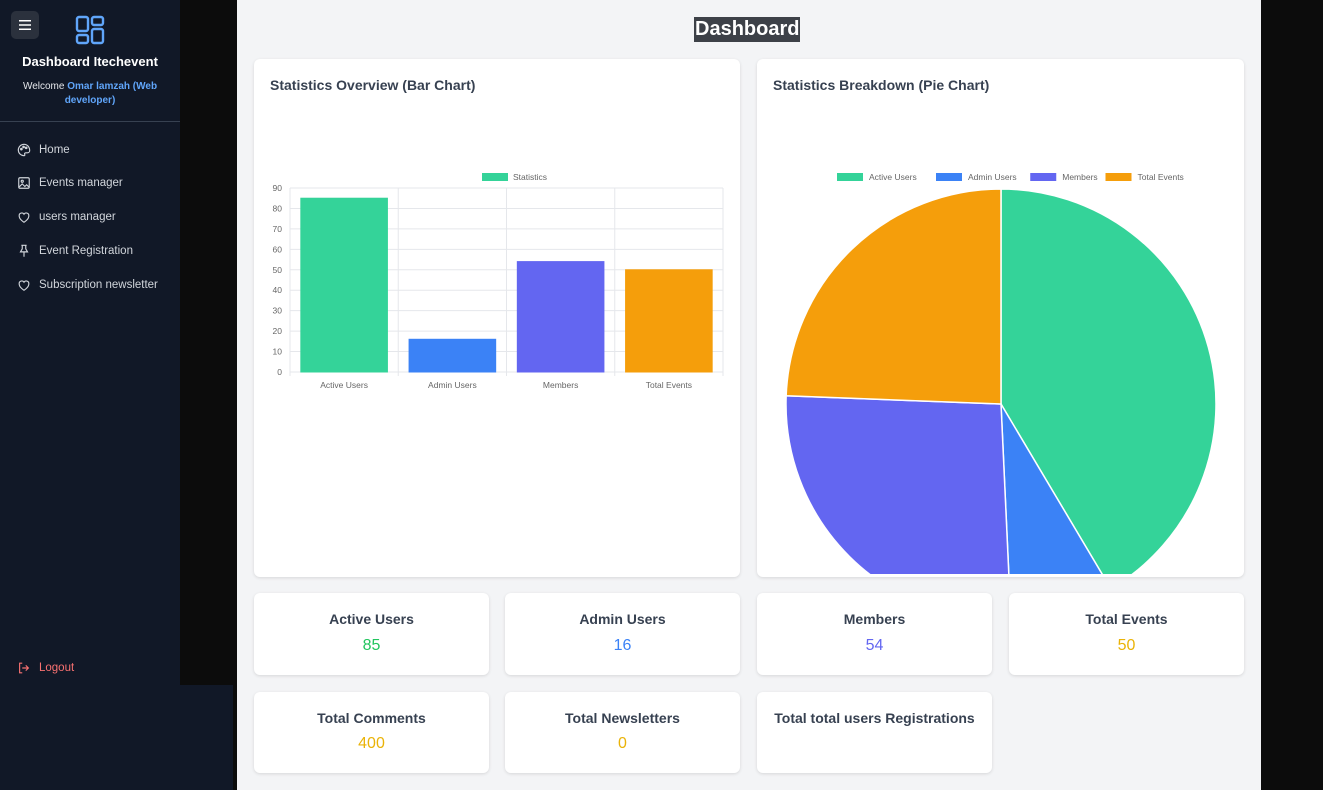 This screenshot has height=790, width=1323. Describe the element at coordinates (344, 385) in the screenshot. I see `x-tick-label: Active Users` at that location.